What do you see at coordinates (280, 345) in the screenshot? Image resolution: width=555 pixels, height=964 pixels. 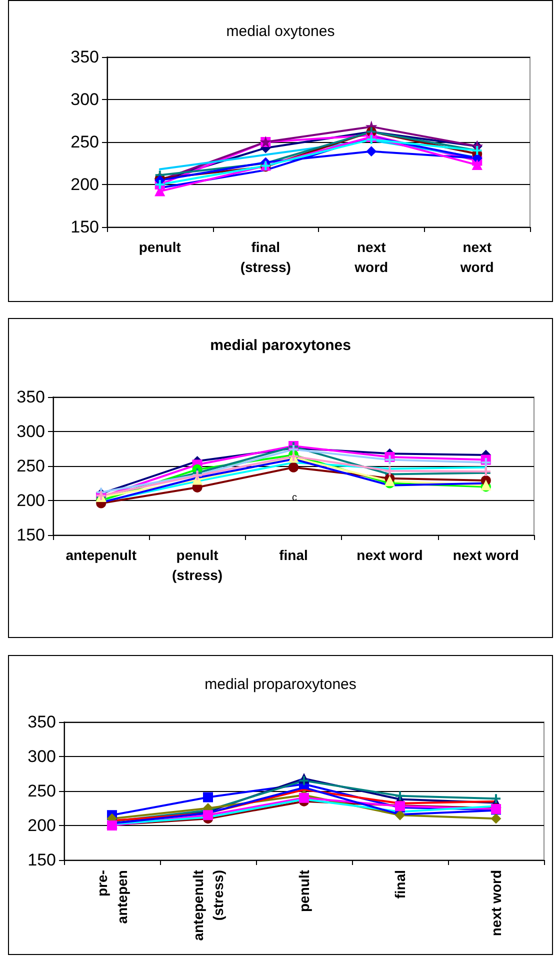 I see `chart-title: medial paroxytones` at bounding box center [280, 345].